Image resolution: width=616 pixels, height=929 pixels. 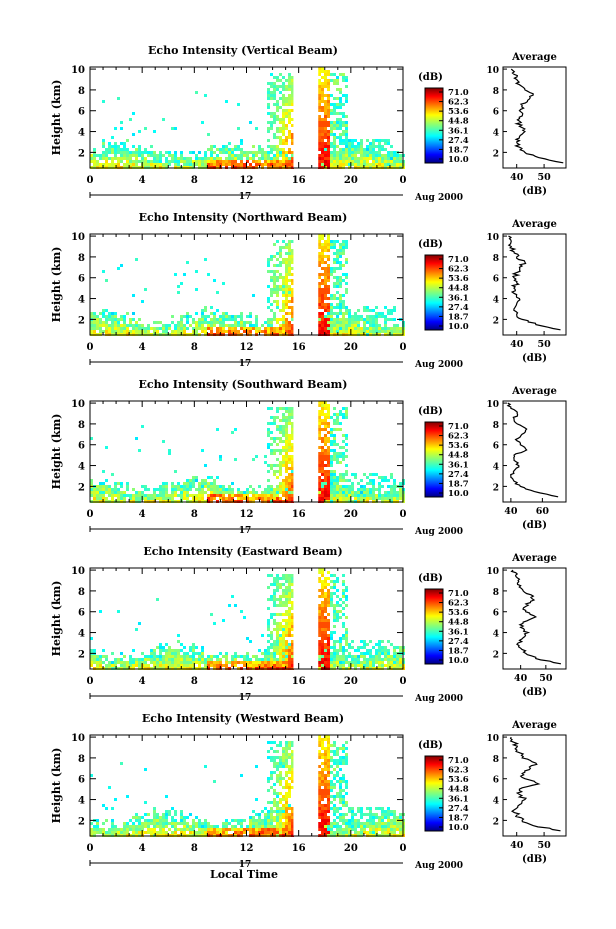 What do you see at coordinates (544, 177) in the screenshot?
I see `average-x-tick-label: 50` at bounding box center [544, 177].